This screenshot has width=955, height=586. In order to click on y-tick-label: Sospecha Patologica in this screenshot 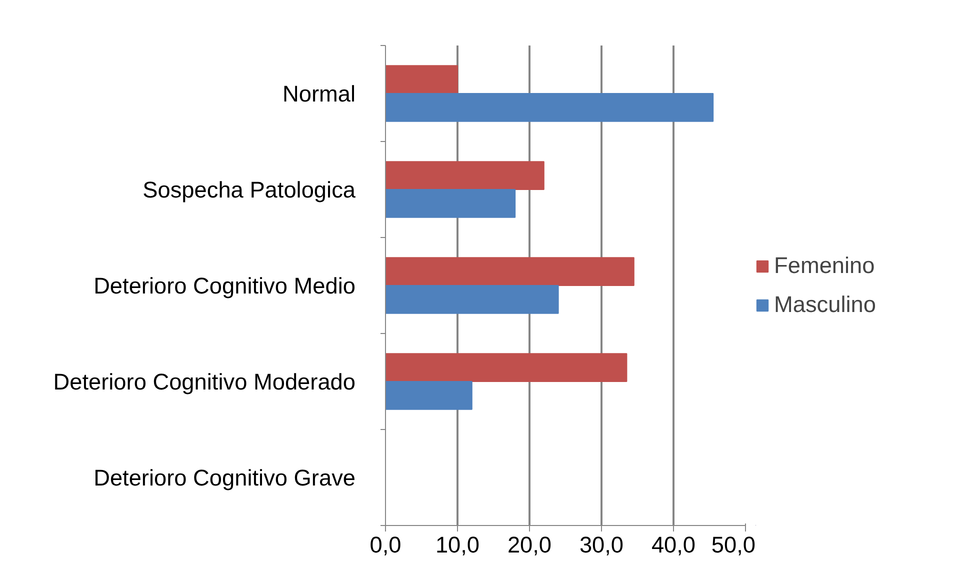, I will do `click(249, 189)`.